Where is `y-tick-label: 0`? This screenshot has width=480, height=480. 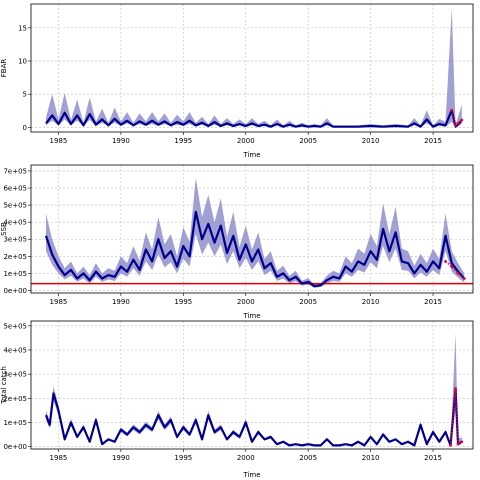 y-tick-label: 0 is located at coordinates (25, 128).